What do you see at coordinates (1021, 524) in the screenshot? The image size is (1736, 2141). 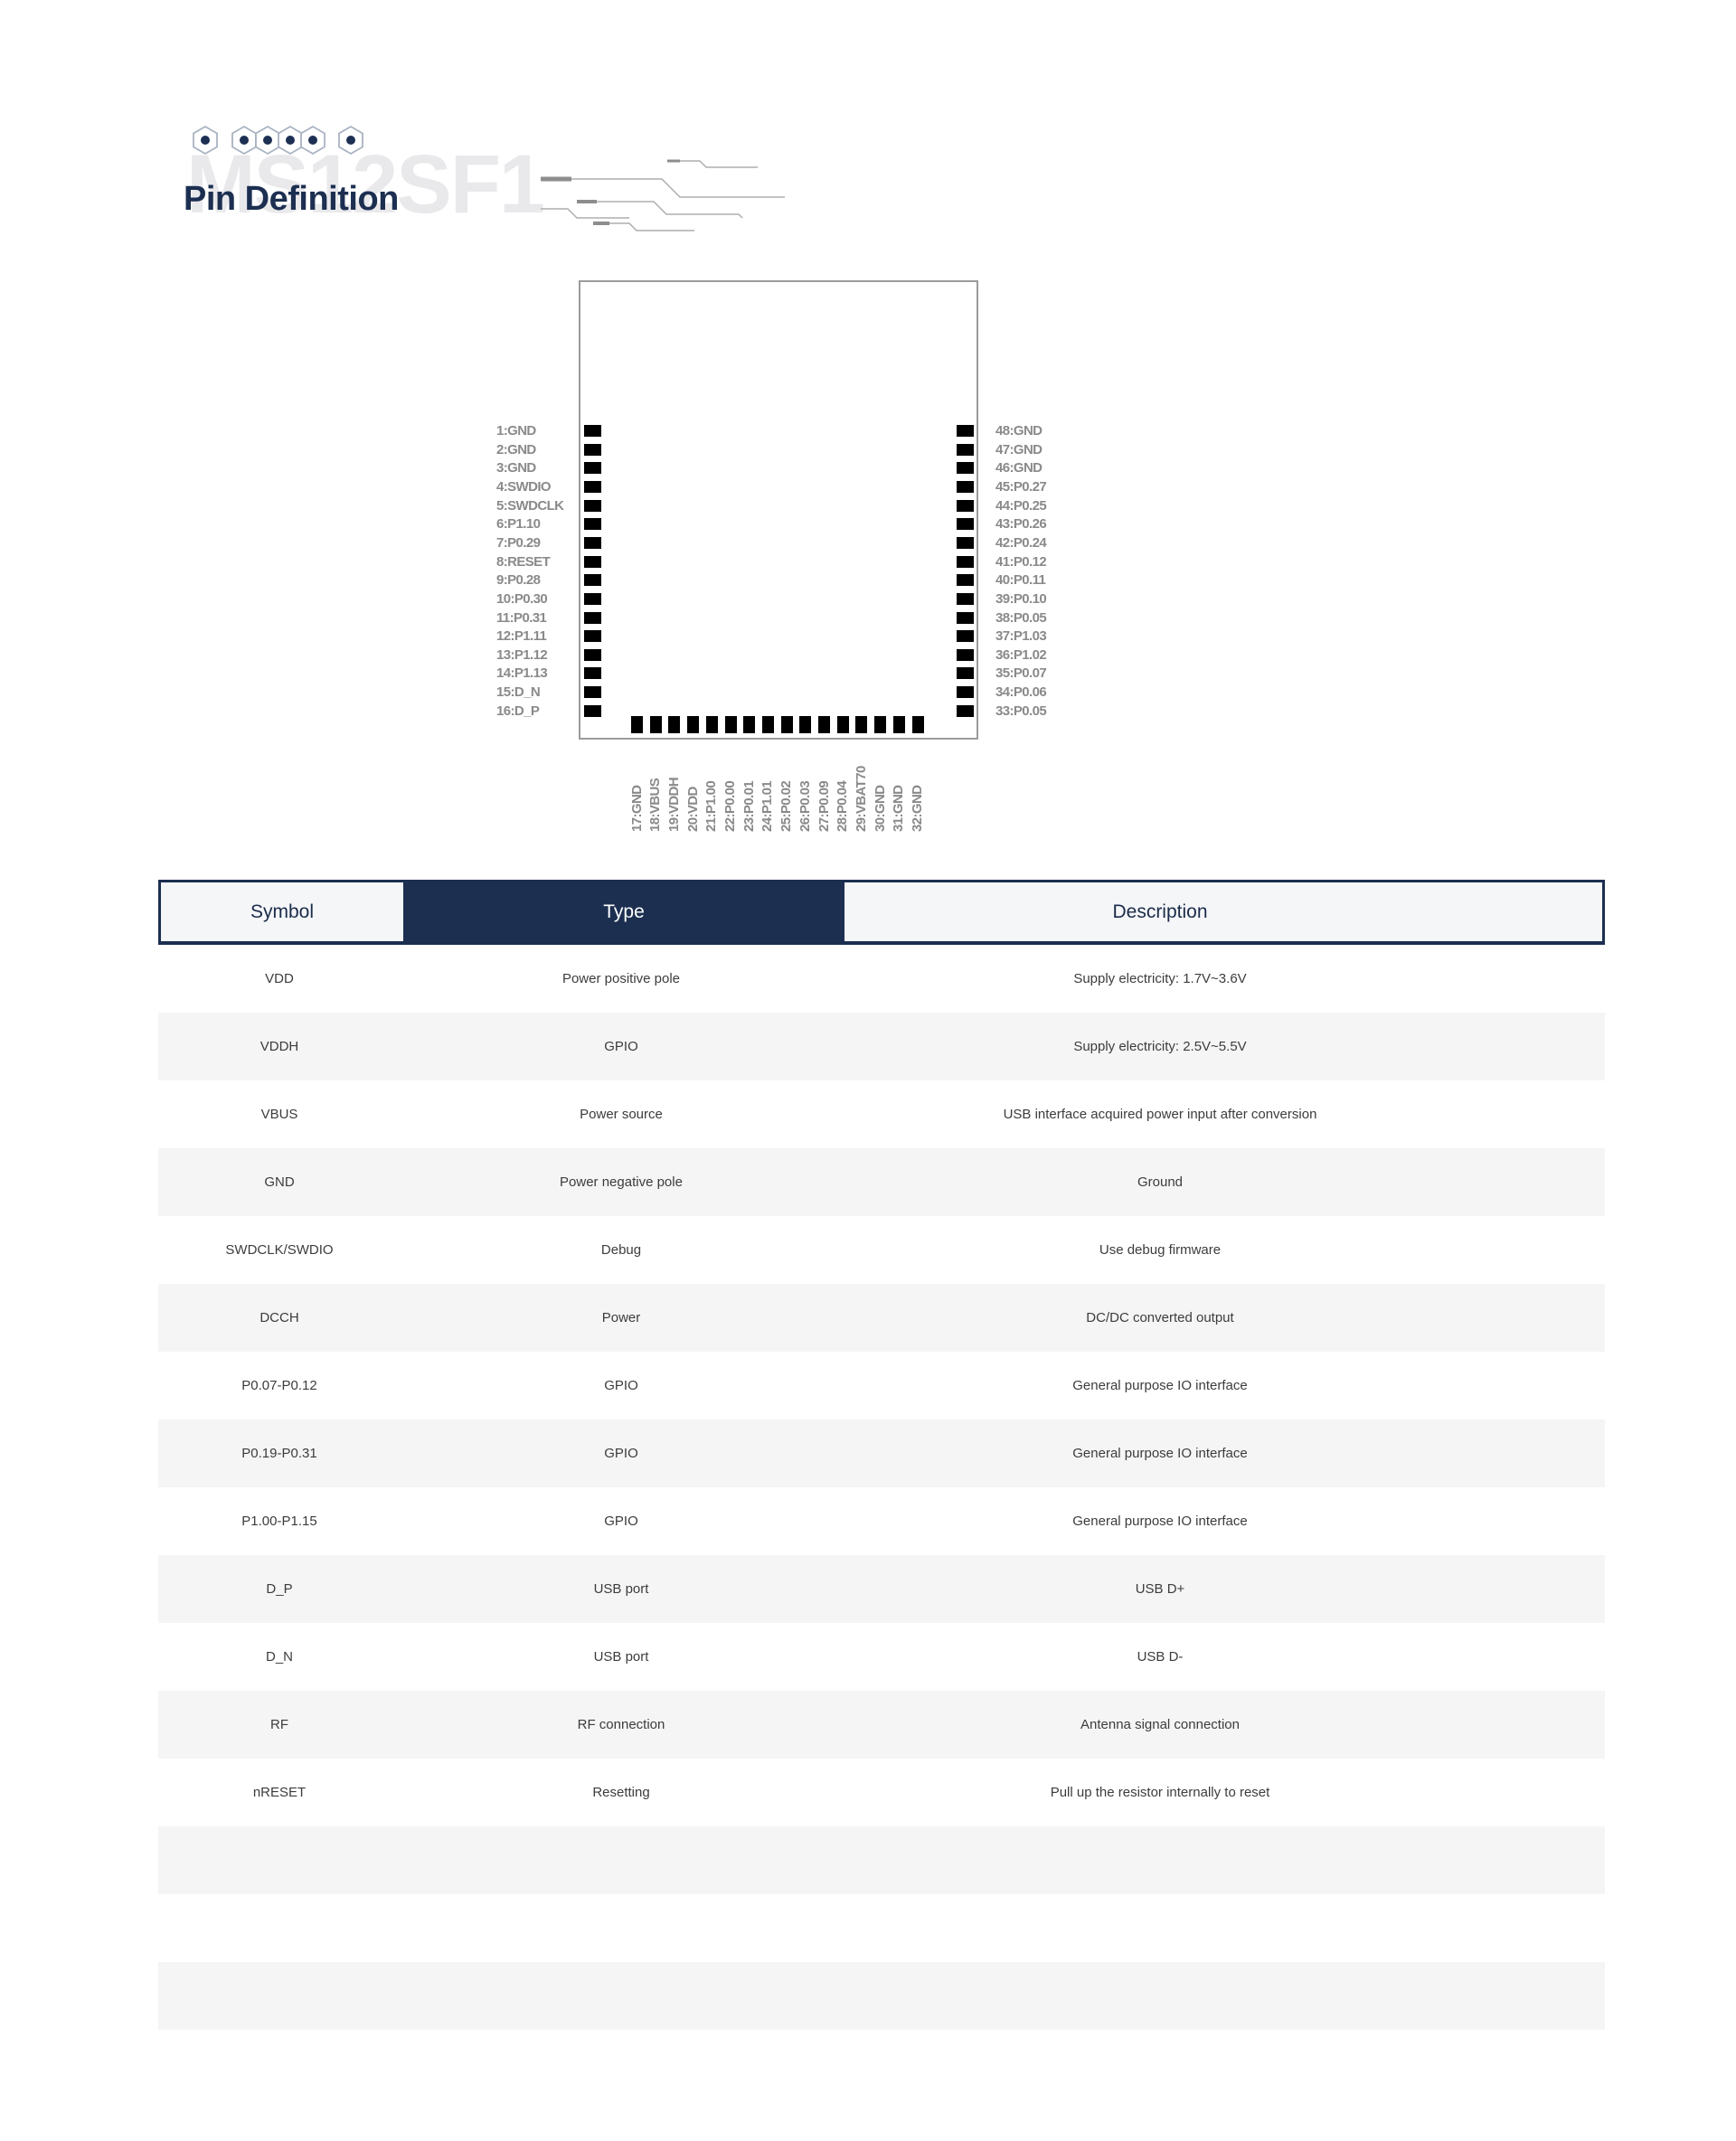 I see `pin-label-right: 43:P0.26` at bounding box center [1021, 524].